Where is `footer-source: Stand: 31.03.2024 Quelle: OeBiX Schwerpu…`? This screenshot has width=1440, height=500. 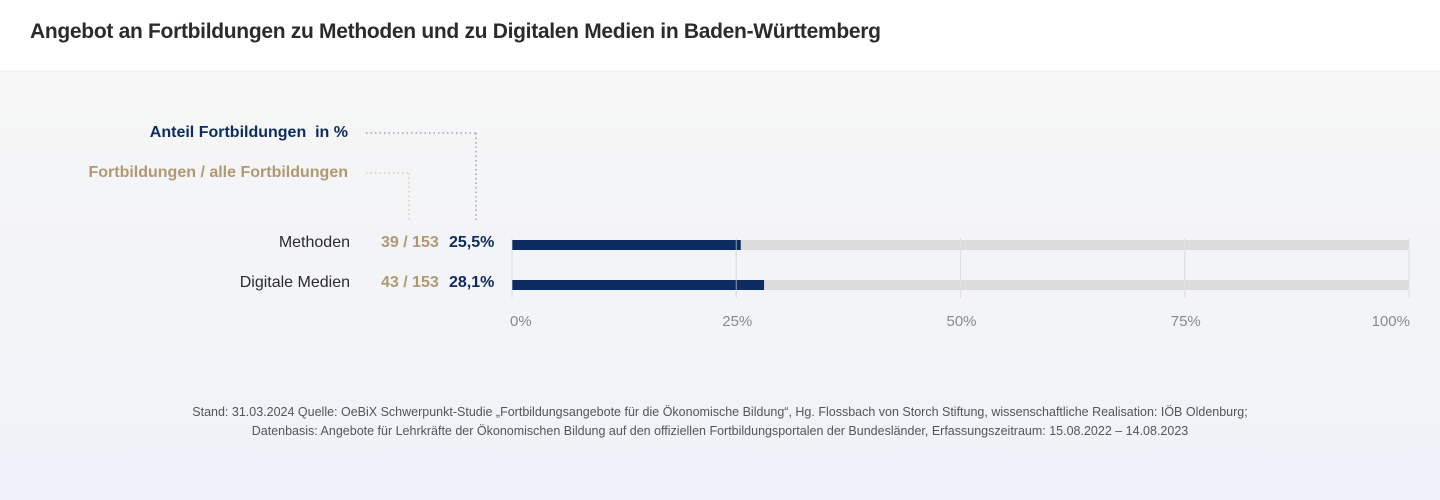
footer-source: Stand: 31.03.2024 Quelle: OeBiX Schwerpu… is located at coordinates (720, 422).